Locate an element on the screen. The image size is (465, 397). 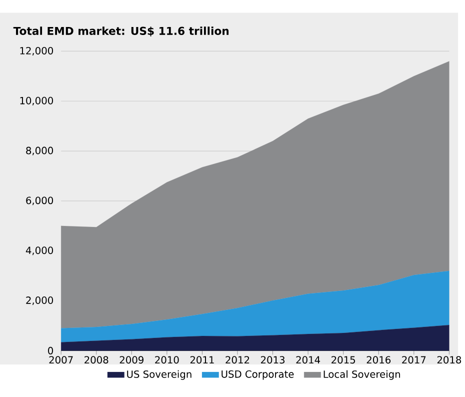
x-tick-label: 2017 is located at coordinates (414, 360).